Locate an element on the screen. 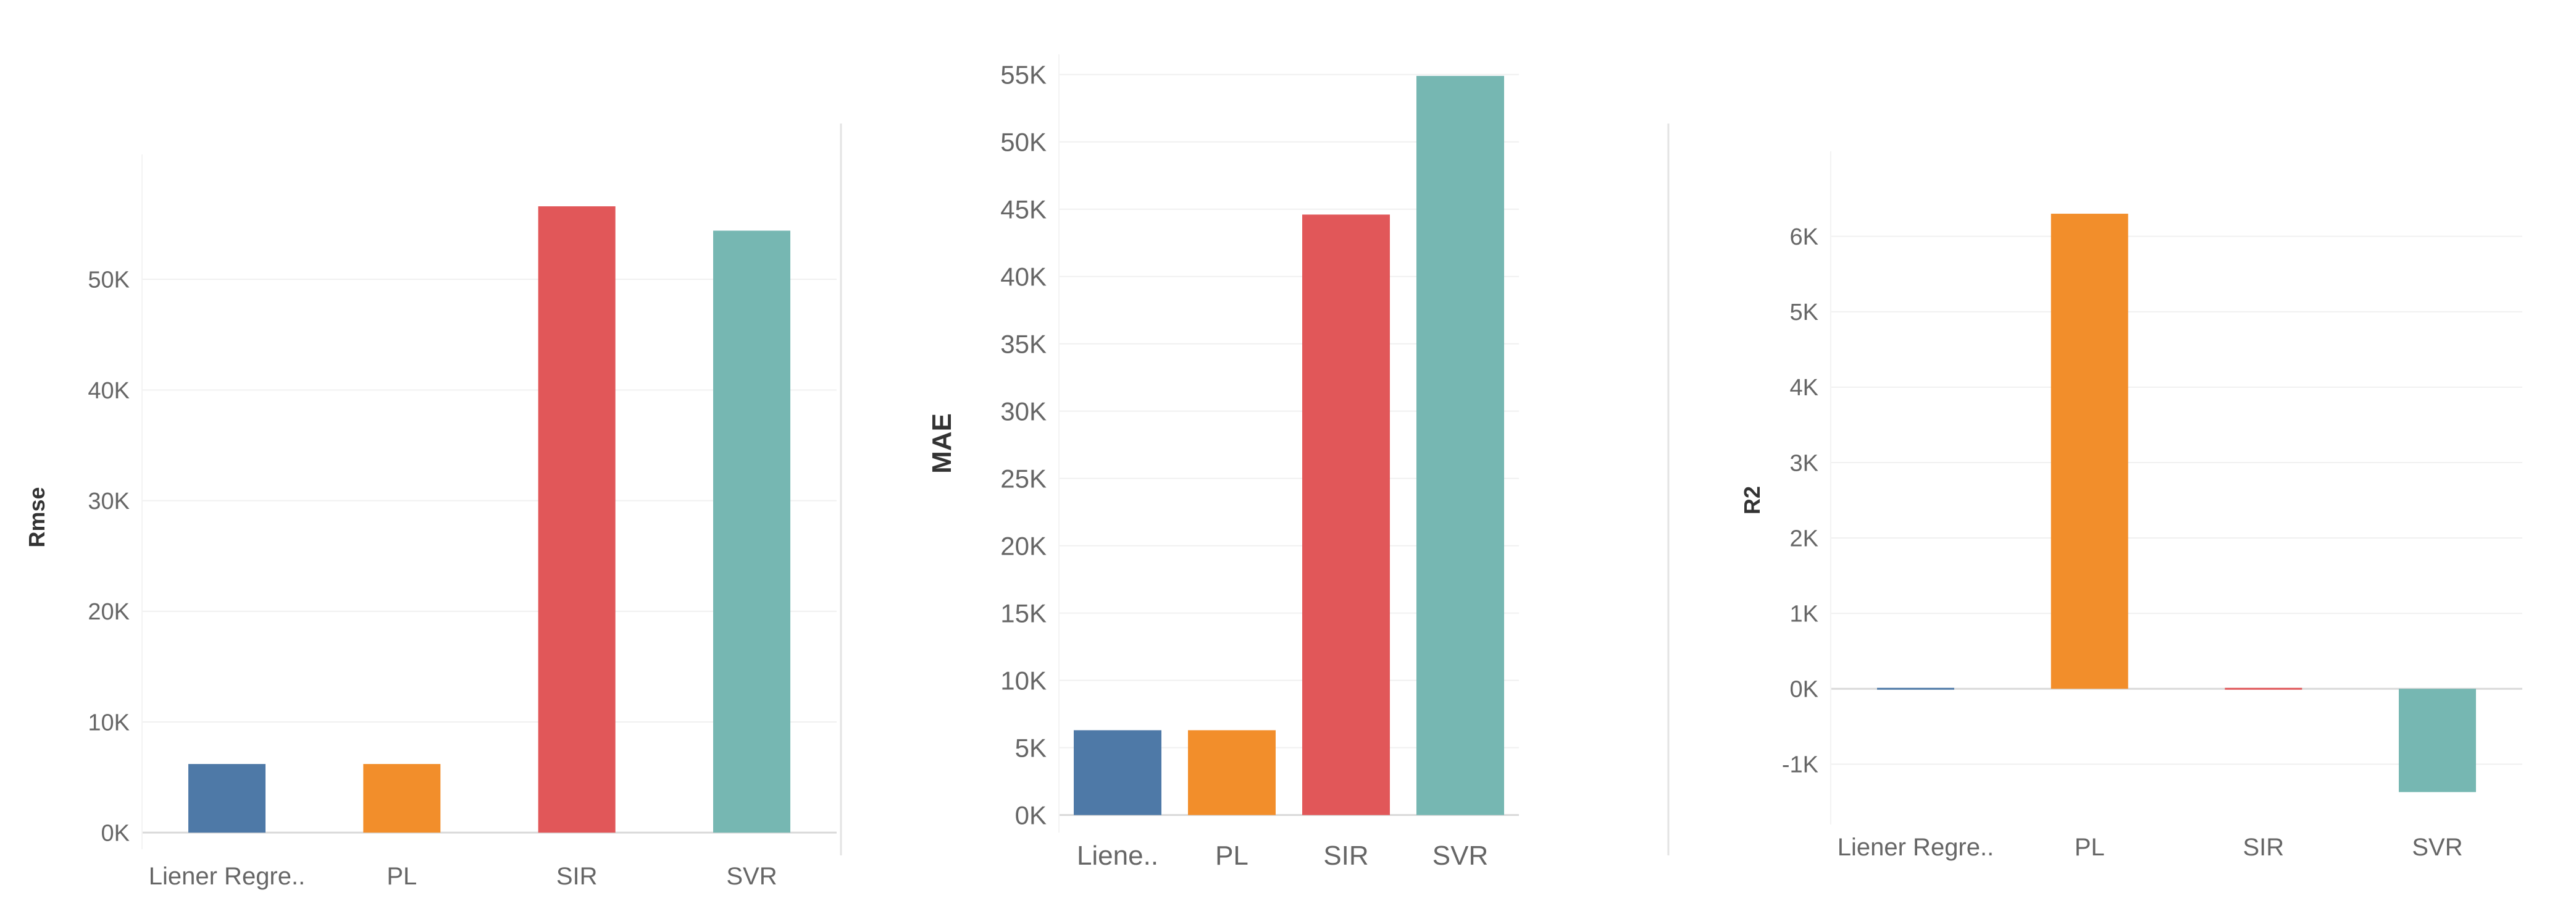 The width and height of the screenshot is (2576, 919). y-tick-label: 6K is located at coordinates (1804, 237).